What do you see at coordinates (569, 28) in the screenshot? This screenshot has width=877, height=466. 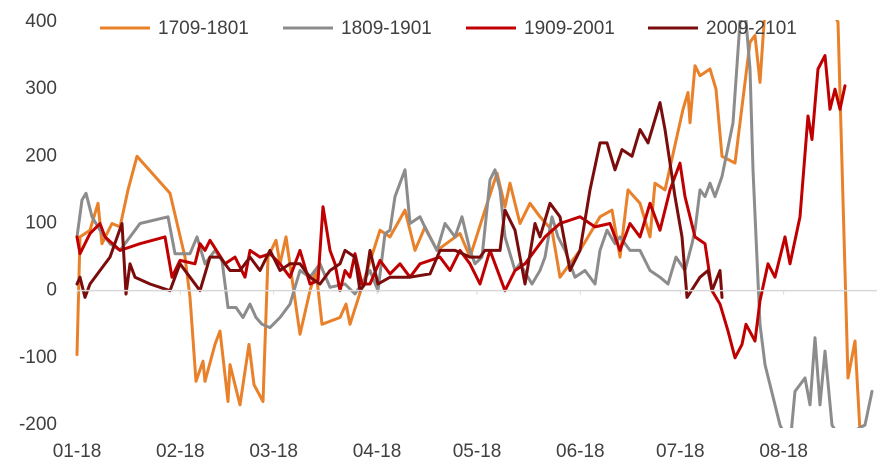 I see `legend-label: 1909-2001` at bounding box center [569, 28].